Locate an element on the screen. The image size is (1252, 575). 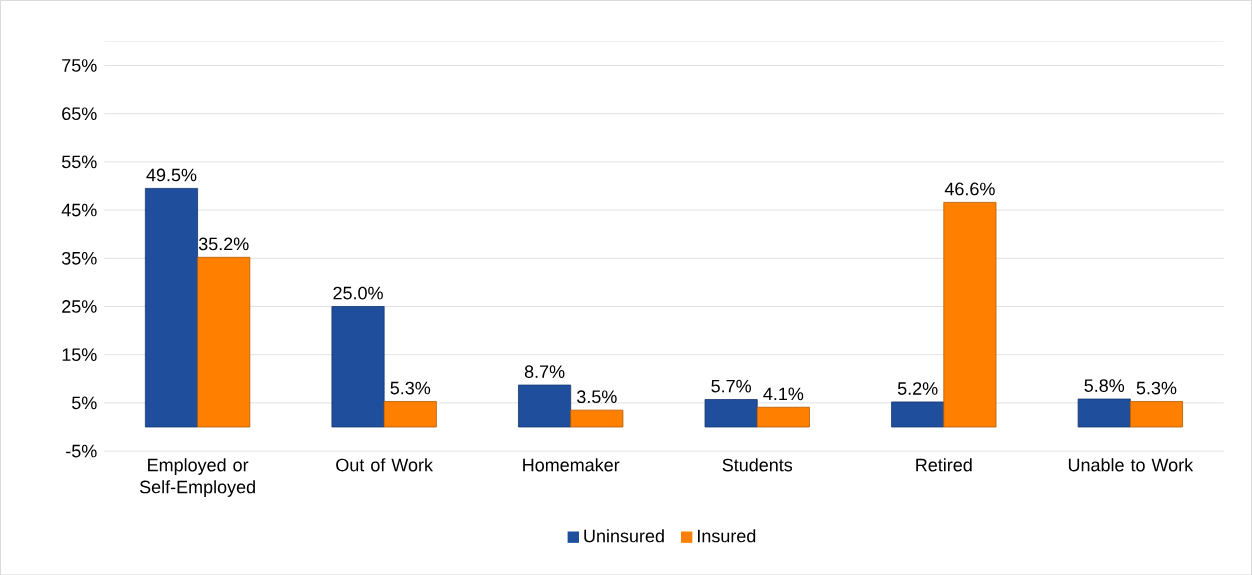
data-label: 25.0% is located at coordinates (358, 293).